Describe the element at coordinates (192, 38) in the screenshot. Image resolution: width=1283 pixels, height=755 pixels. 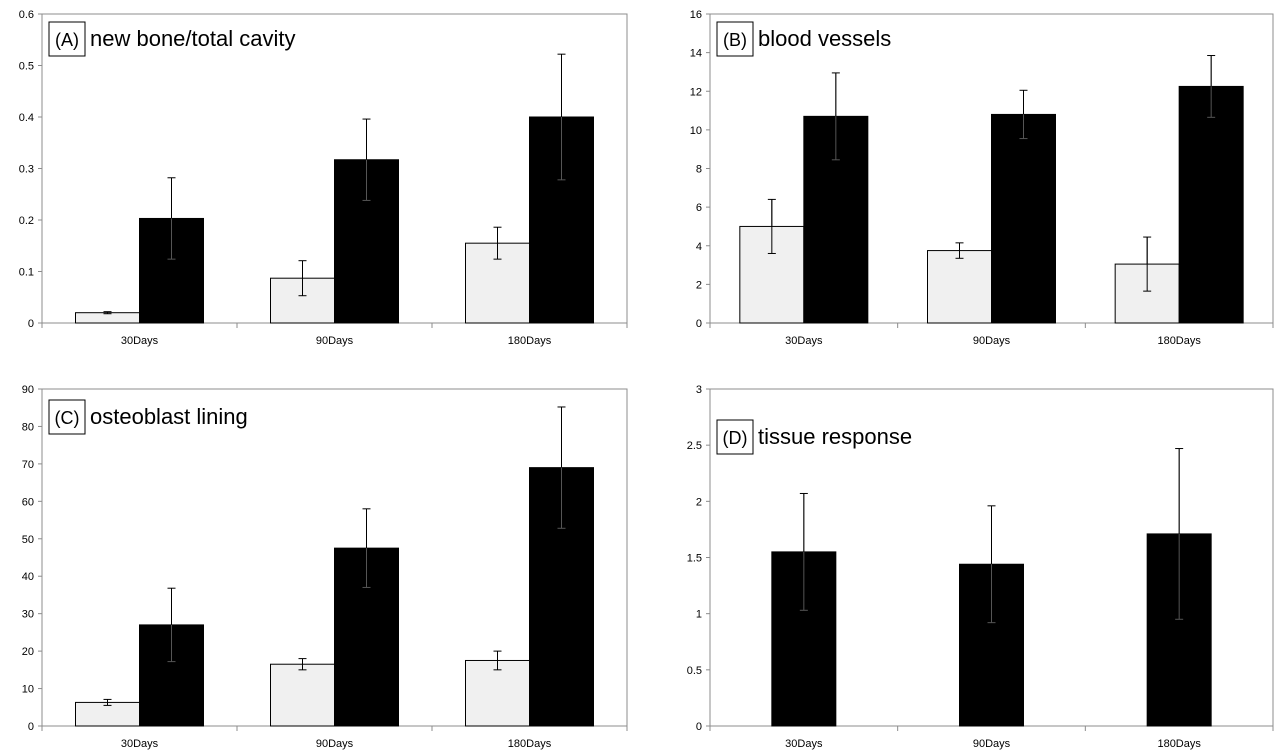
I see `chart-title: new bone/total cavity` at that location.